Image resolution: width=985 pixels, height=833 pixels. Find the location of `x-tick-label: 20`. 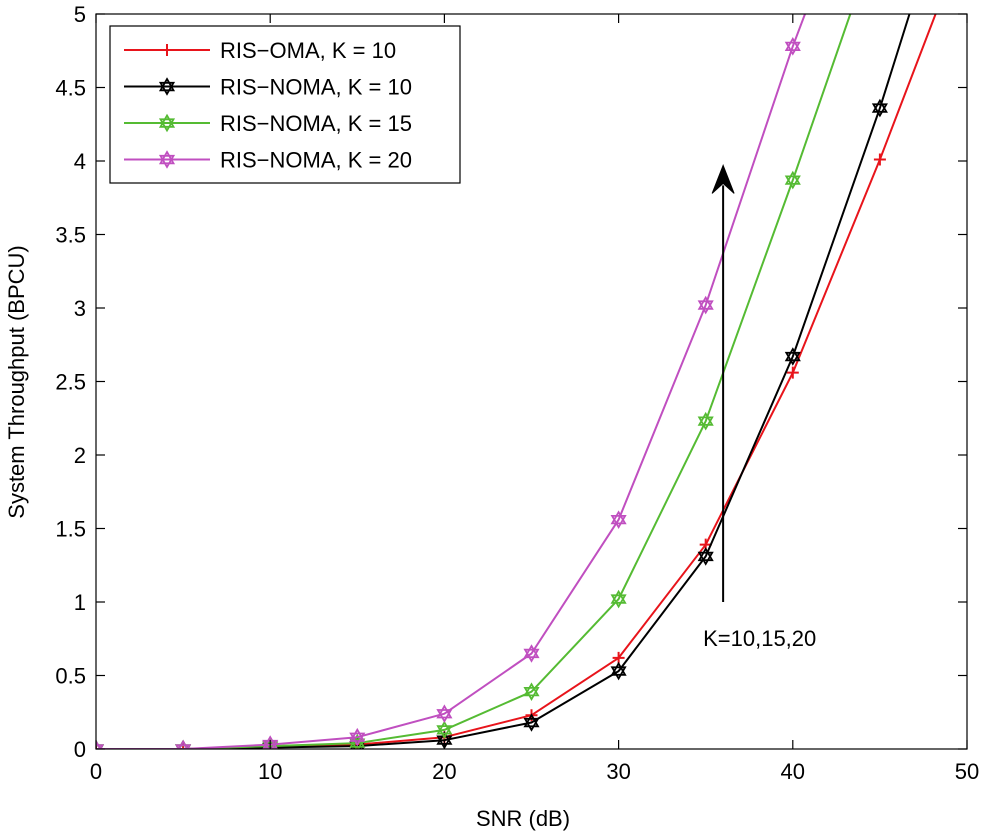

x-tick-label: 20 is located at coordinates (444, 771).